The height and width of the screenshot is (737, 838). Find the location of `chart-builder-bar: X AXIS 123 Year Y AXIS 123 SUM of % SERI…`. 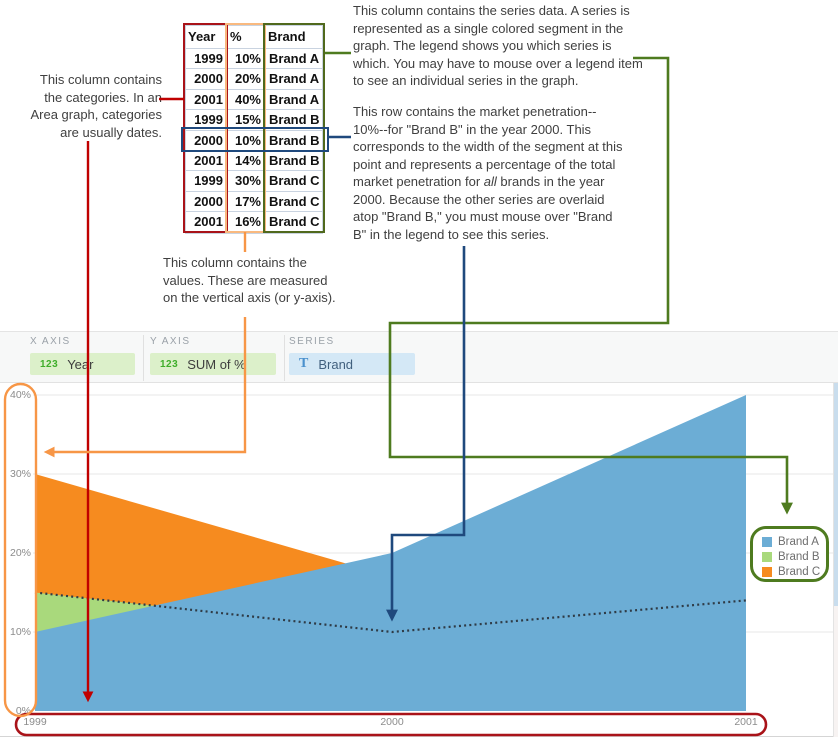

chart-builder-bar: X AXIS 123 Year Y AXIS 123 SUM of % SERI… is located at coordinates (419, 357).